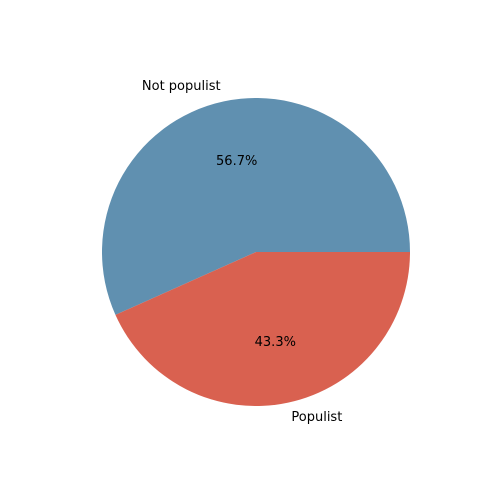  Describe the element at coordinates (236, 161) in the screenshot. I see `pct-label-not-populist: 56.7%` at that location.